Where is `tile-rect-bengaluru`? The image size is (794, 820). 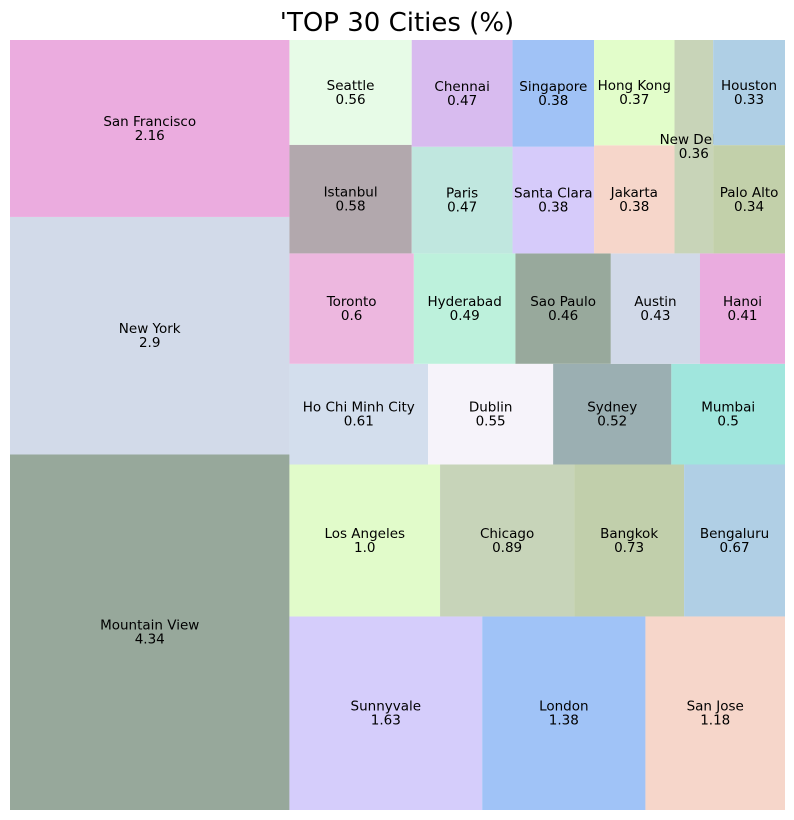
tile-rect-bengaluru is located at coordinates (734, 540).